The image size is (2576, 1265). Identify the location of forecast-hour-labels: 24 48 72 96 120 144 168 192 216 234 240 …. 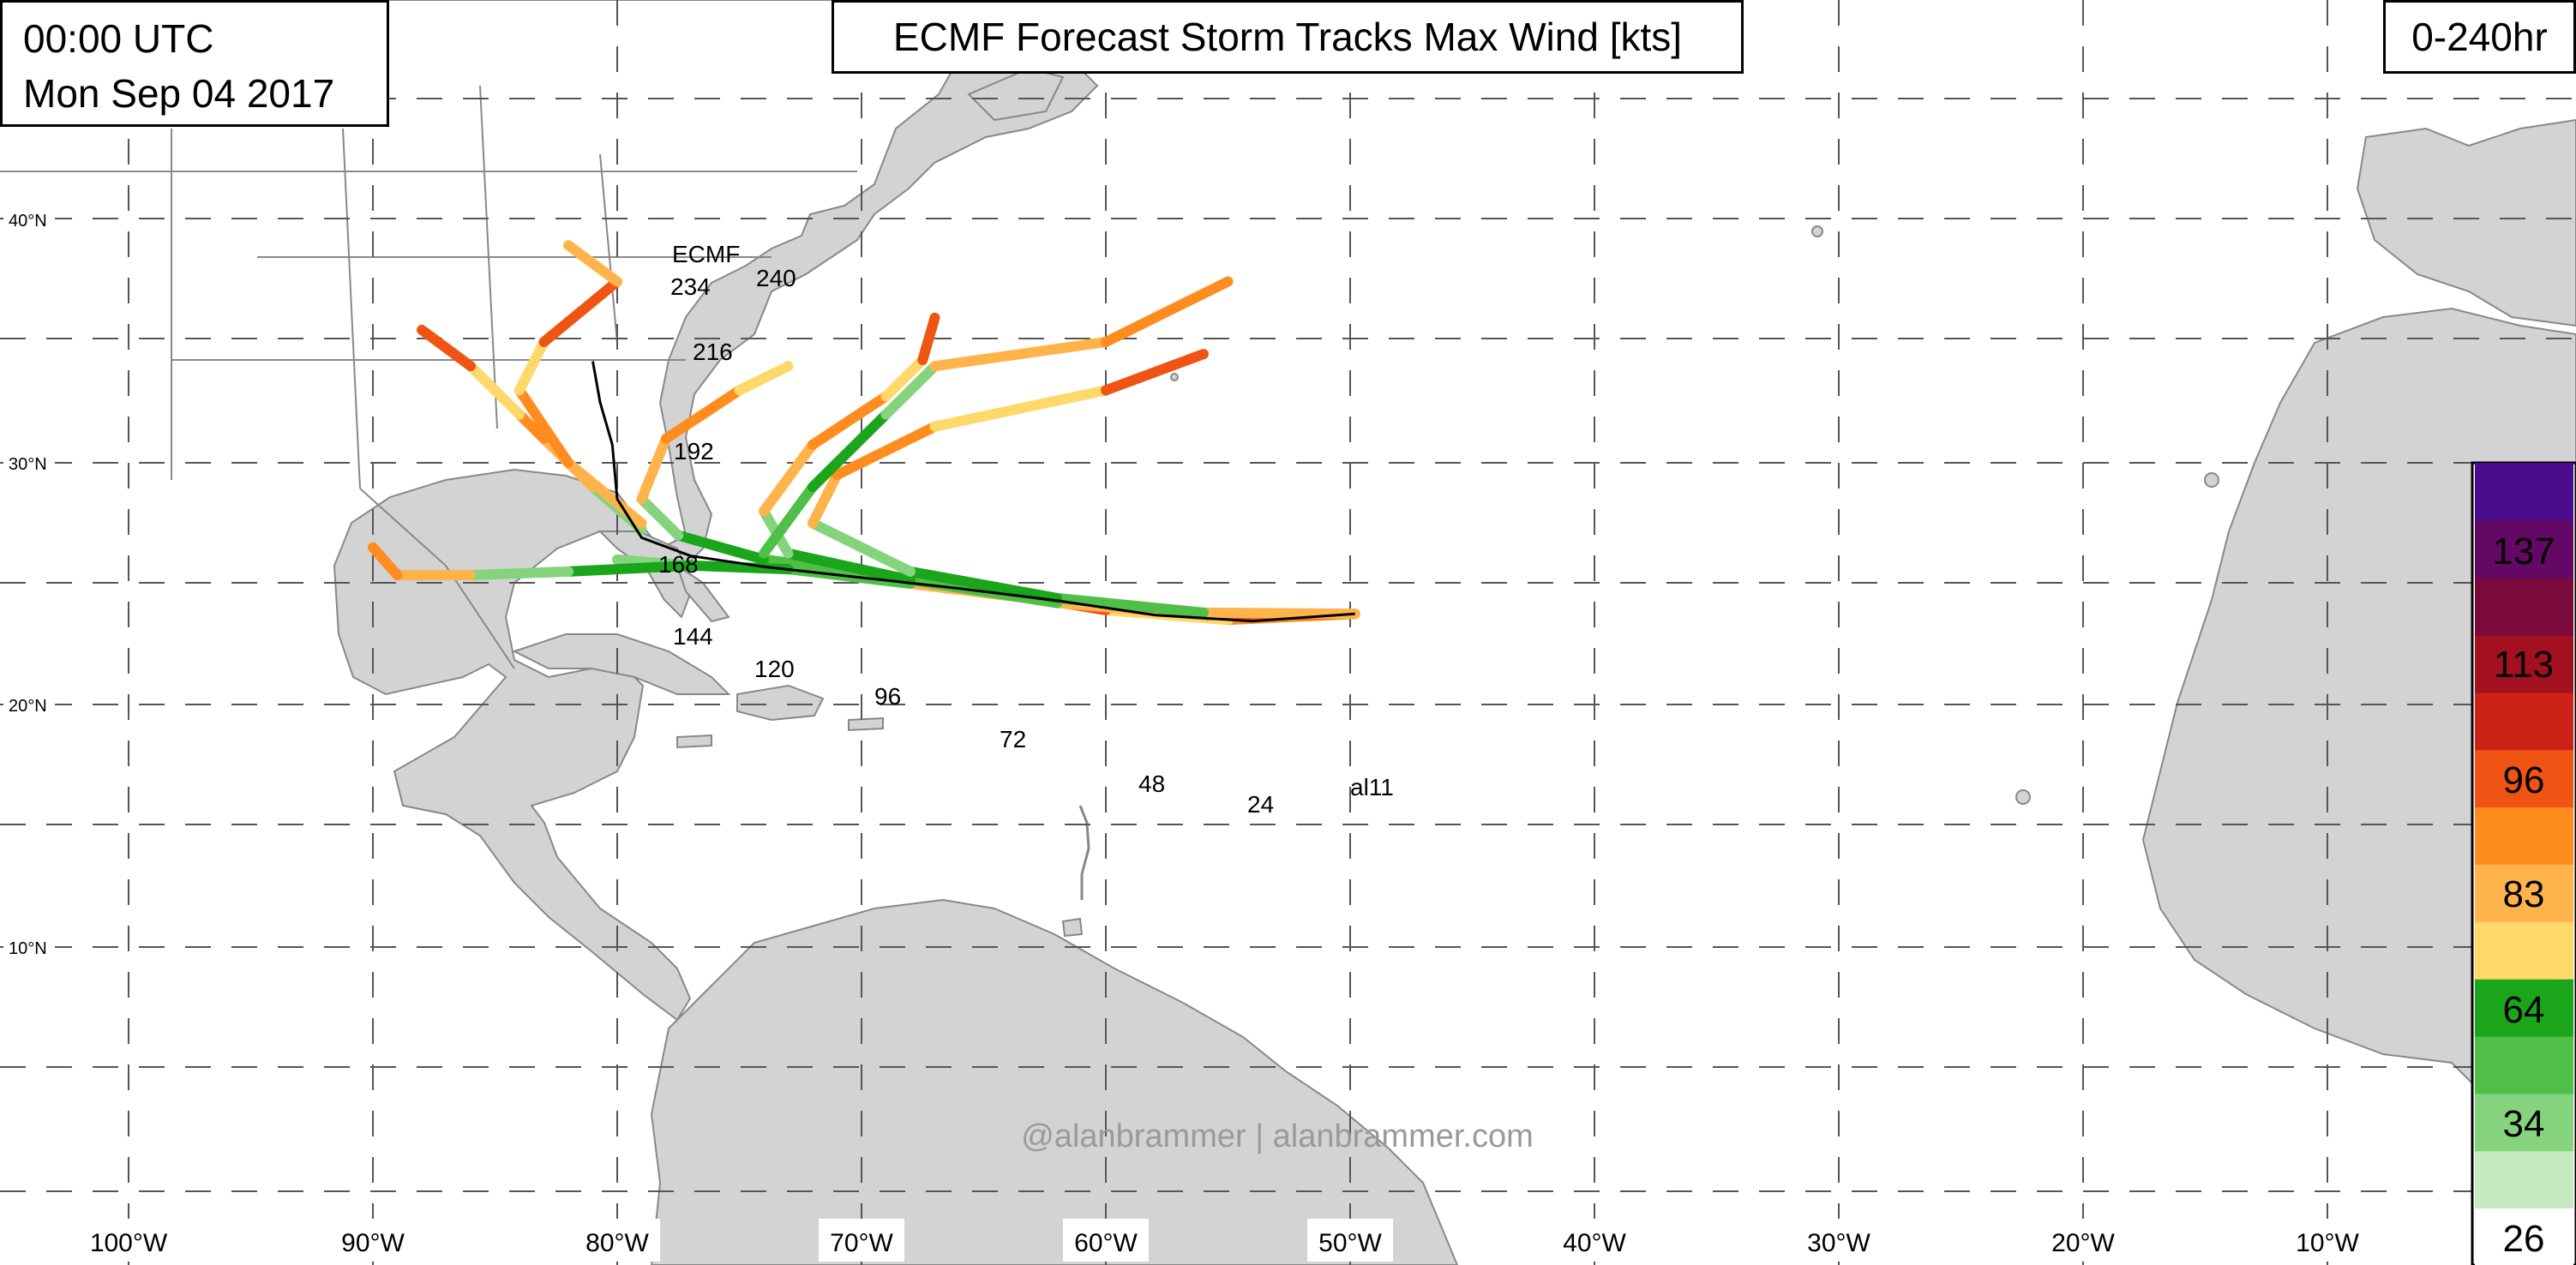
(1026, 529).